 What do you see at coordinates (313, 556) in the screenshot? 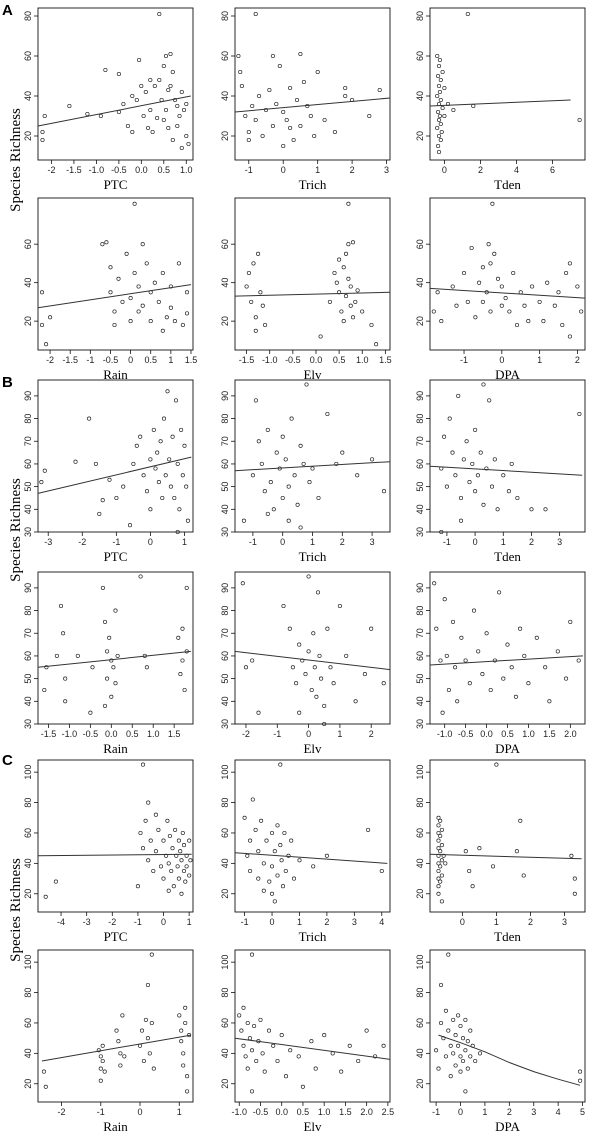
I see `x-axis-label: Trich` at bounding box center [313, 556].